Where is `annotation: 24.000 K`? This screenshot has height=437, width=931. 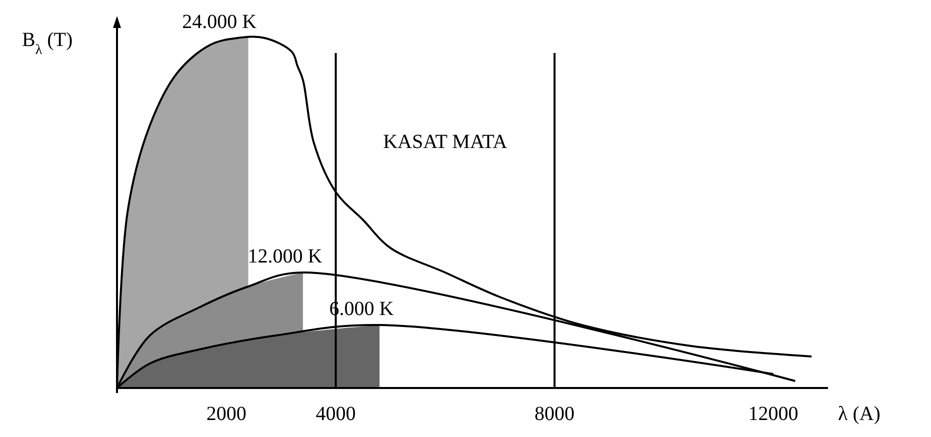
annotation: 24.000 K is located at coordinates (220, 22).